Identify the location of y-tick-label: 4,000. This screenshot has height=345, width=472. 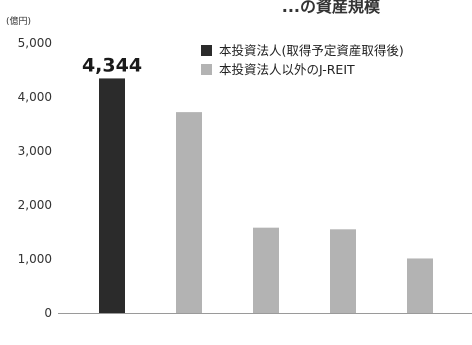
(35, 97).